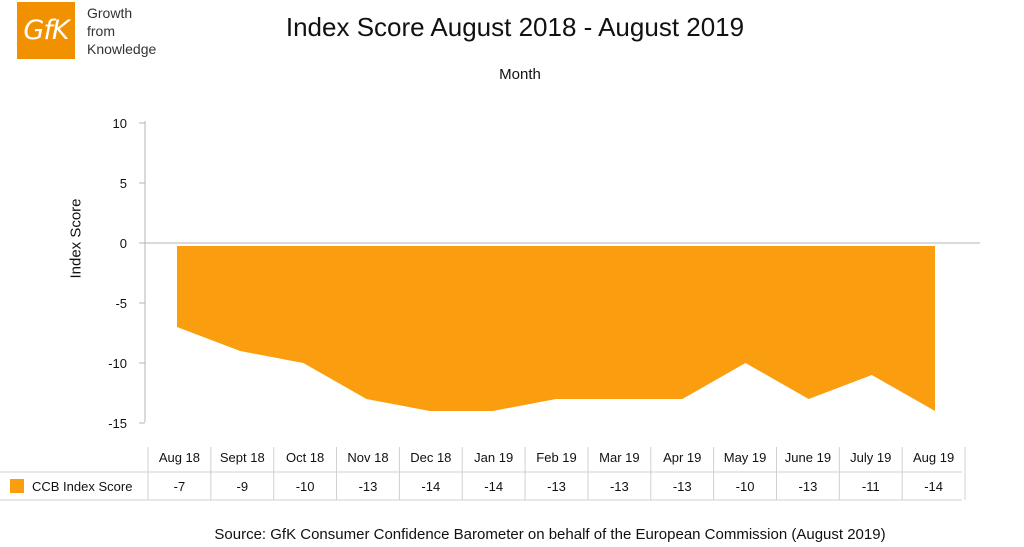  I want to click on tagline-line: Growth, so click(110, 13).